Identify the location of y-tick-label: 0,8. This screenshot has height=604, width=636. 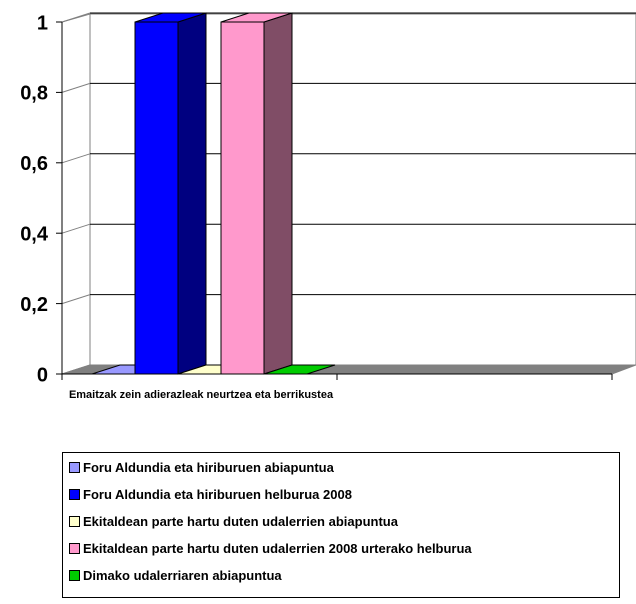
(34, 94).